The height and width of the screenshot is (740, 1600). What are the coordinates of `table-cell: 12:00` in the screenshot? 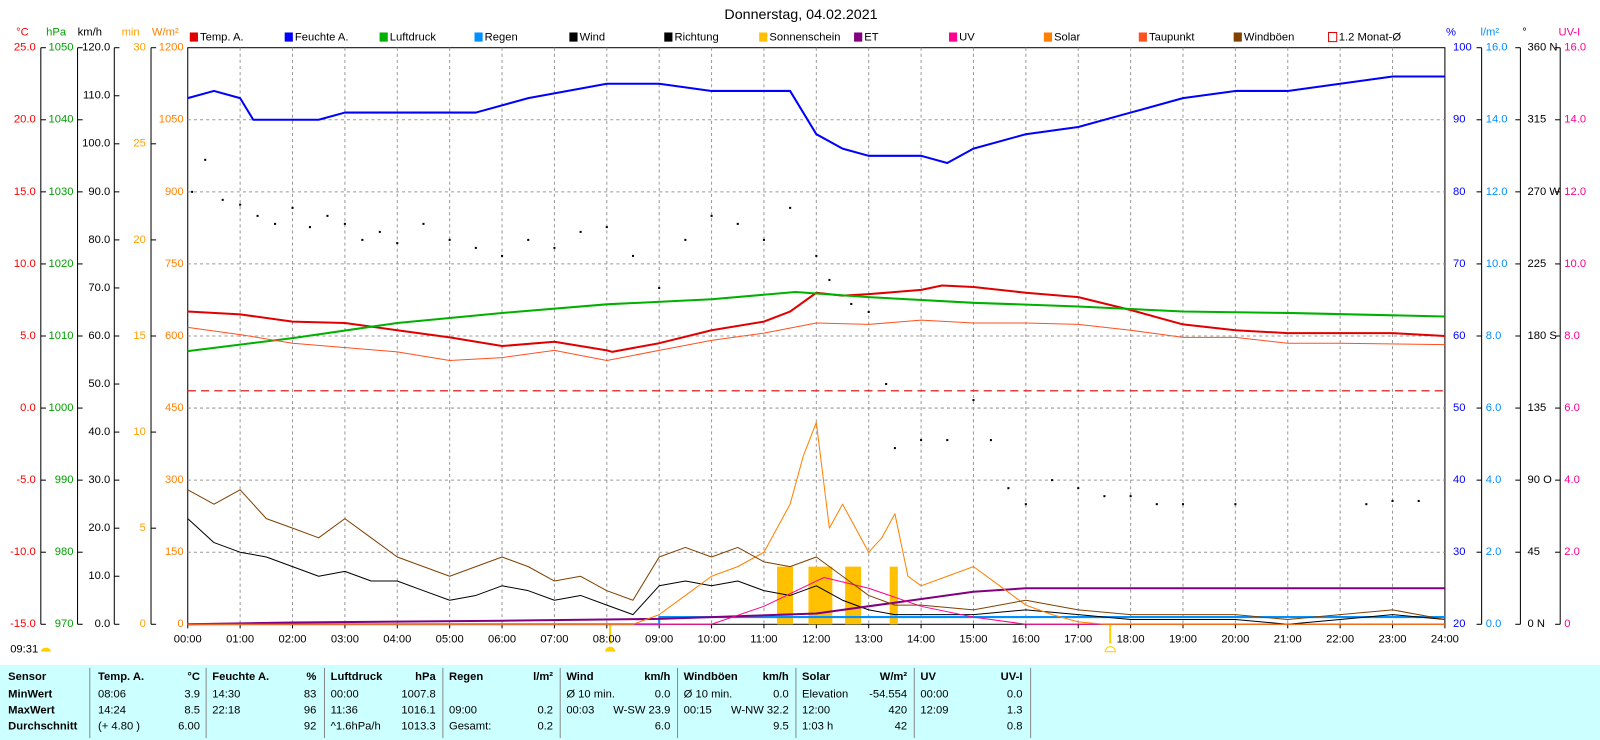 It's located at (816, 711).